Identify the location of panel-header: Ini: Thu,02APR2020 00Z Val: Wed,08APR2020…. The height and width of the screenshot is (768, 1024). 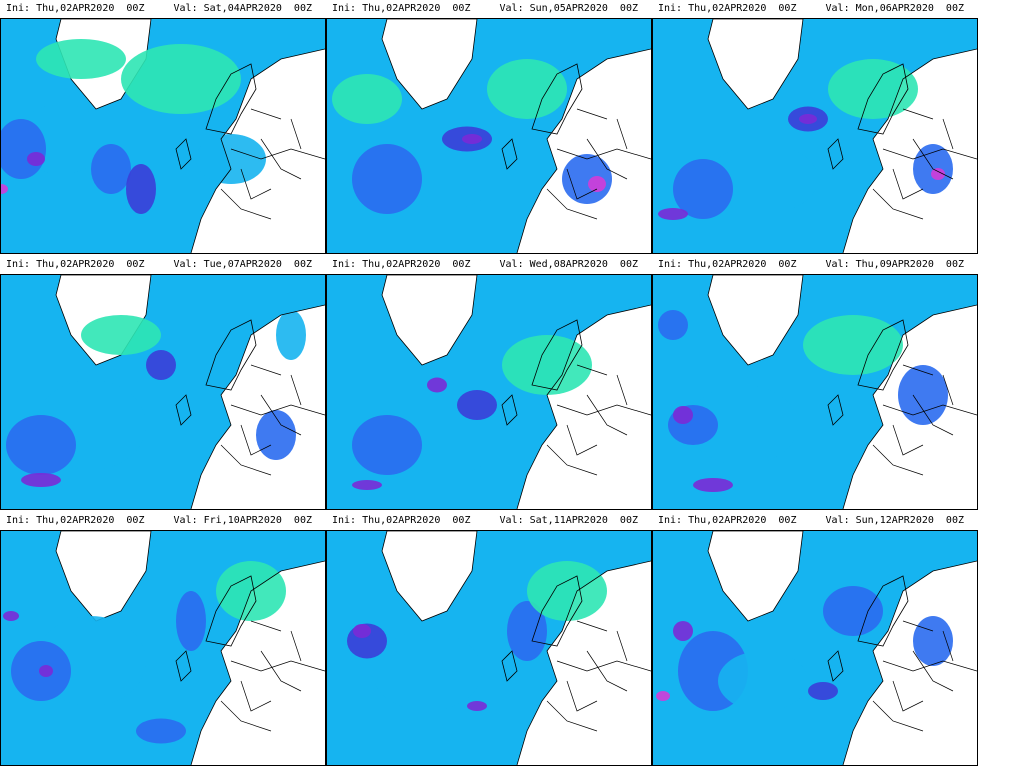
(489, 265).